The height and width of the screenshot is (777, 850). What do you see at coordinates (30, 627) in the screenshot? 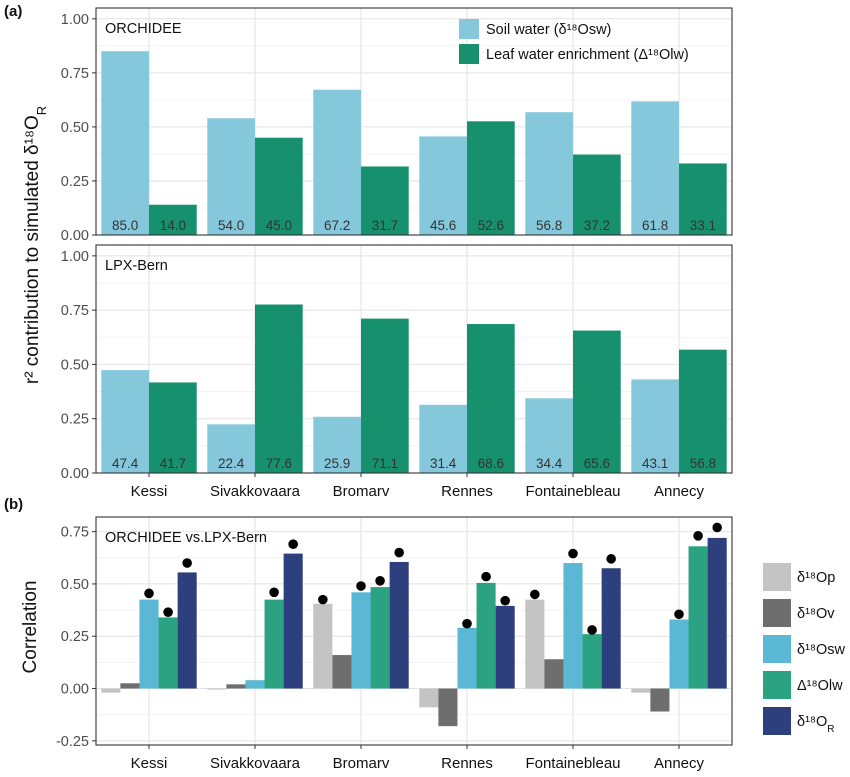
I see `panel-b-y-axis-label: Correlation` at bounding box center [30, 627].